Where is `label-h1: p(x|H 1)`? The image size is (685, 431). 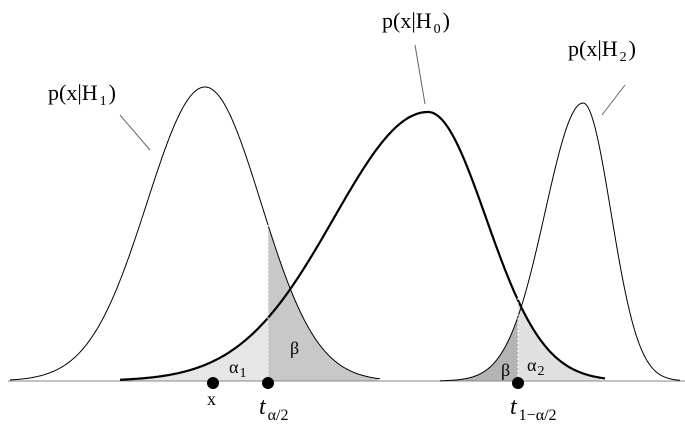
label-h1: p(x|H 1) is located at coordinates (82, 94).